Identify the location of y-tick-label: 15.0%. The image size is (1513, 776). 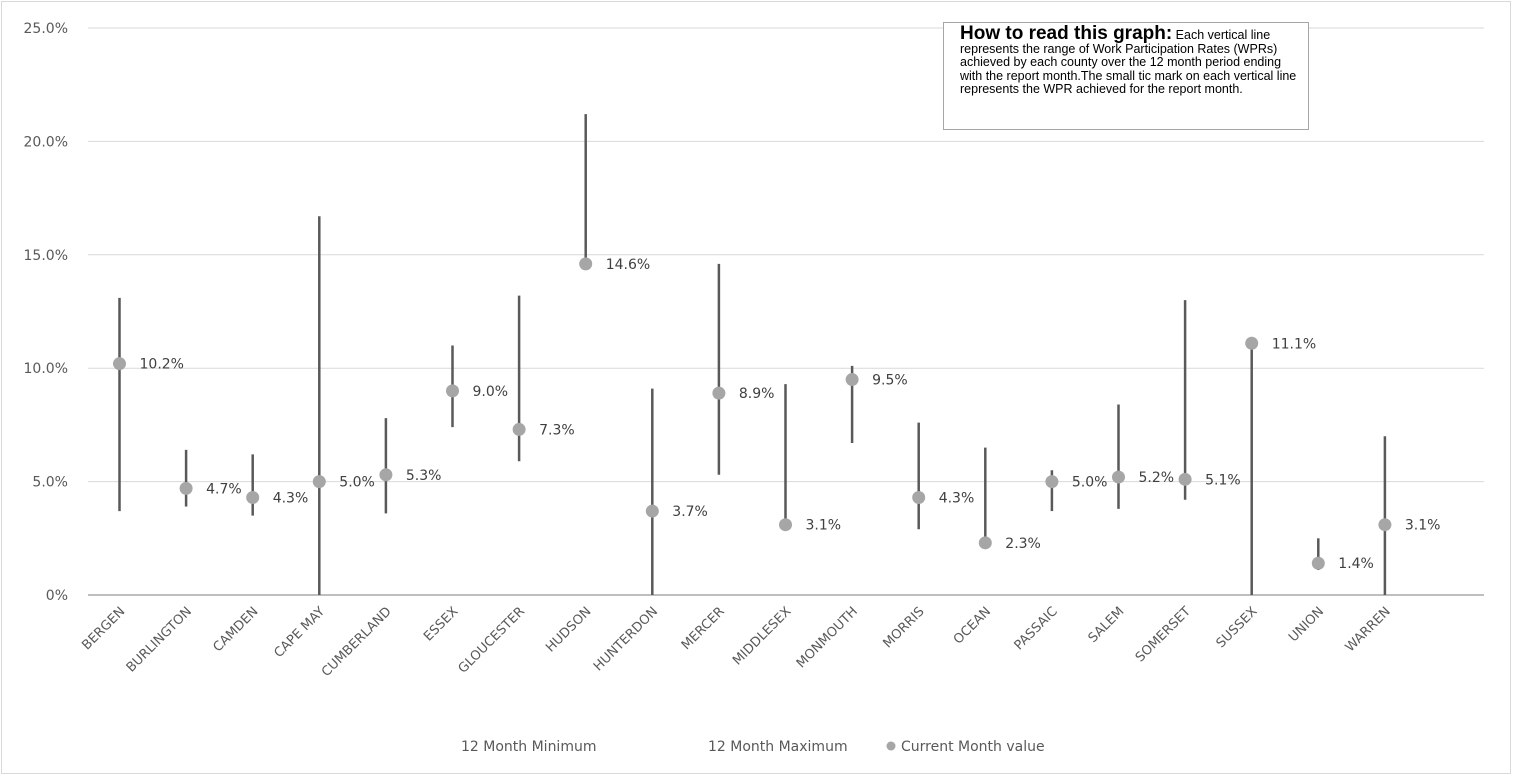
(46, 256).